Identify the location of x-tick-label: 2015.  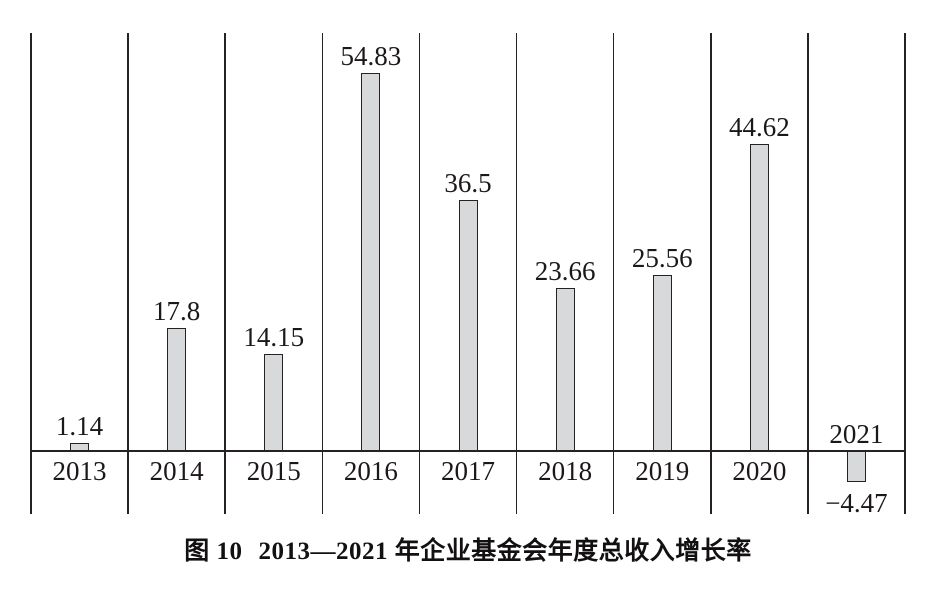
(273, 471).